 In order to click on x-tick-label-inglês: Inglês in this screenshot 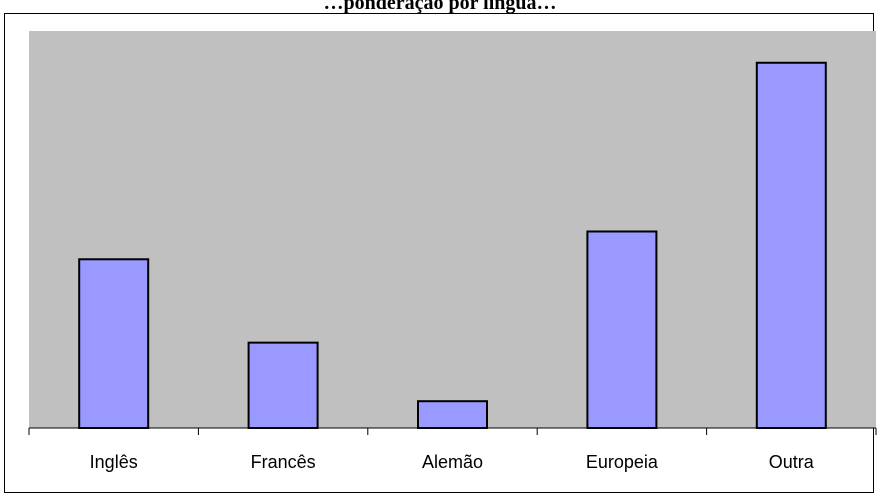, I will do `click(114, 462)`.